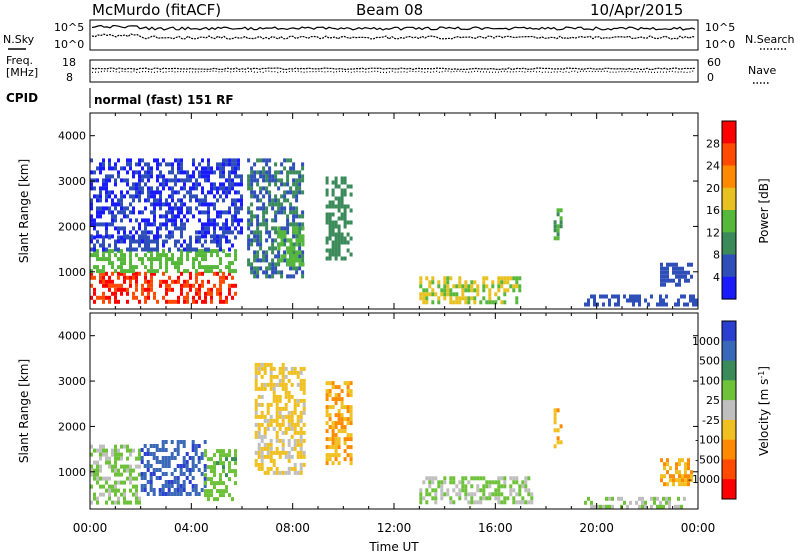  What do you see at coordinates (279, 232) in the screenshot?
I see `power-cell-r5` at bounding box center [279, 232].